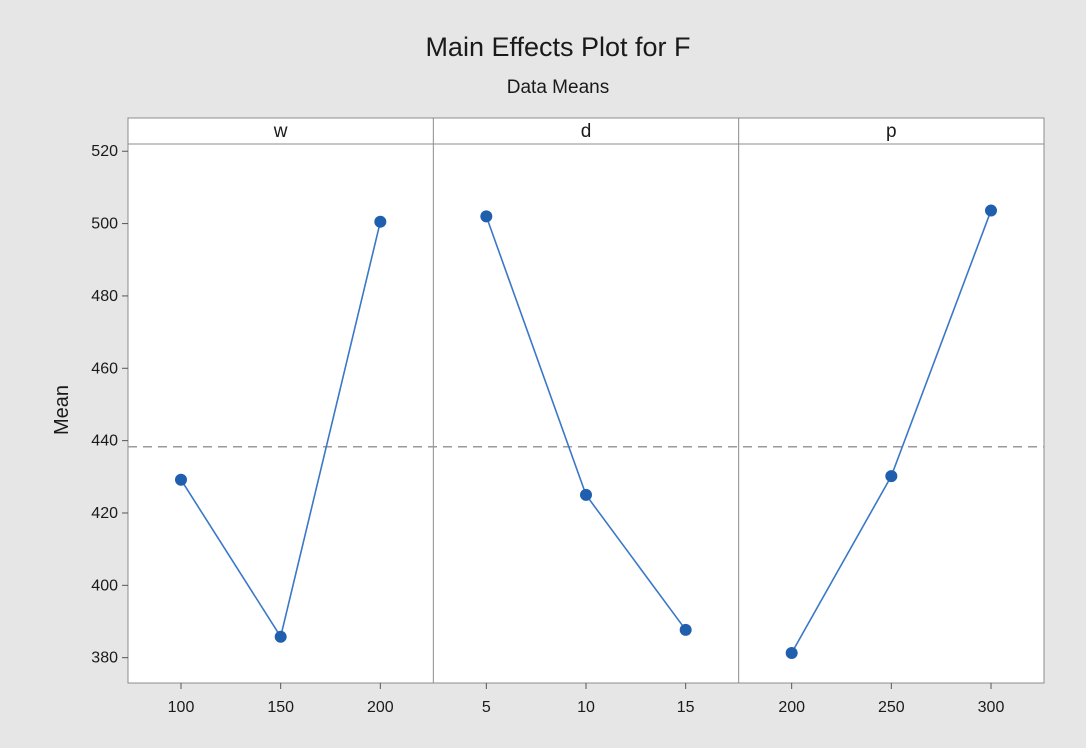 The width and height of the screenshot is (1086, 748). What do you see at coordinates (104, 224) in the screenshot?
I see `y-tick-label: 500` at bounding box center [104, 224].